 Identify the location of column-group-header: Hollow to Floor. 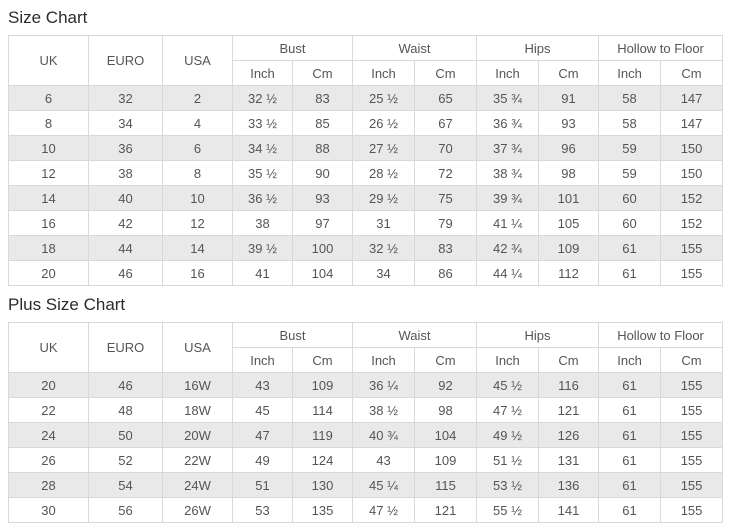
(661, 335).